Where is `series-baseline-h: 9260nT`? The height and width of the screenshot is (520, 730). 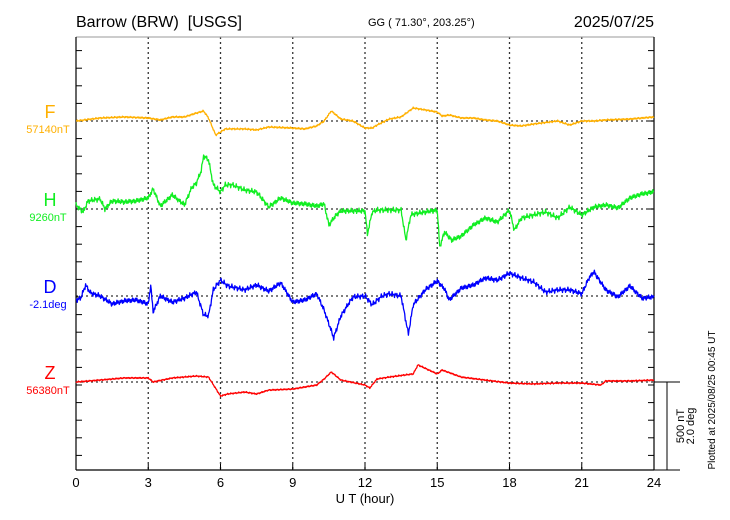
series-baseline-h: 9260nT is located at coordinates (48, 218).